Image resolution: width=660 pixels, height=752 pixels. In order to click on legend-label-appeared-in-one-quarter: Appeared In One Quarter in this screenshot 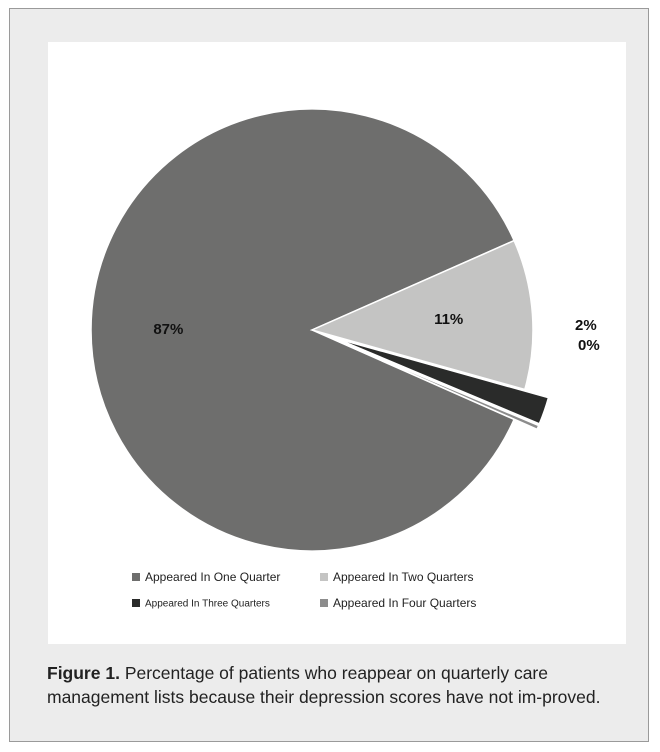, I will do `click(212, 577)`.